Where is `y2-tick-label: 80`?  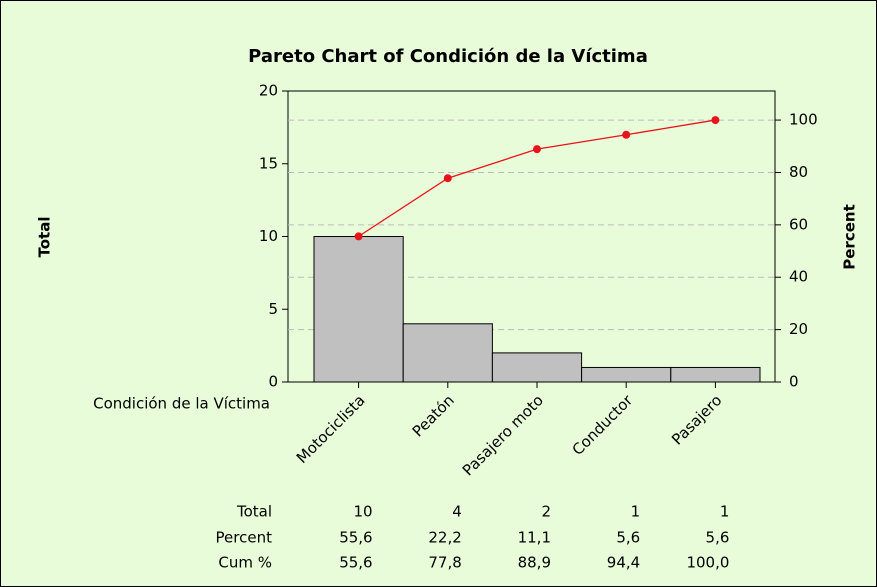
y2-tick-label: 80 is located at coordinates (798, 172).